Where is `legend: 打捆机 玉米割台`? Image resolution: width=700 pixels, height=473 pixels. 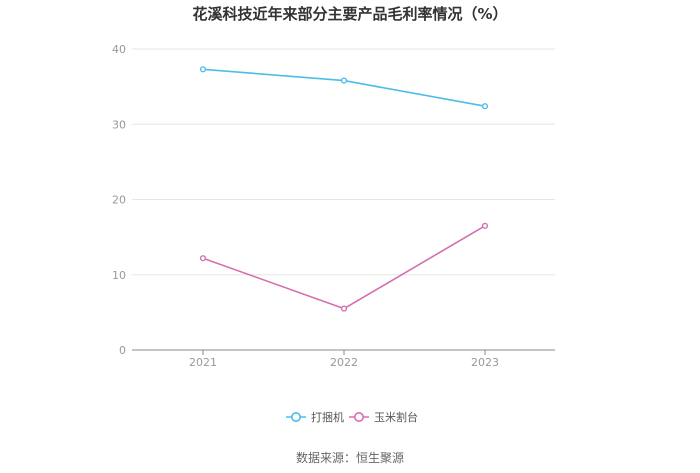 legend: 打捆机 玉米割台 is located at coordinates (352, 417).